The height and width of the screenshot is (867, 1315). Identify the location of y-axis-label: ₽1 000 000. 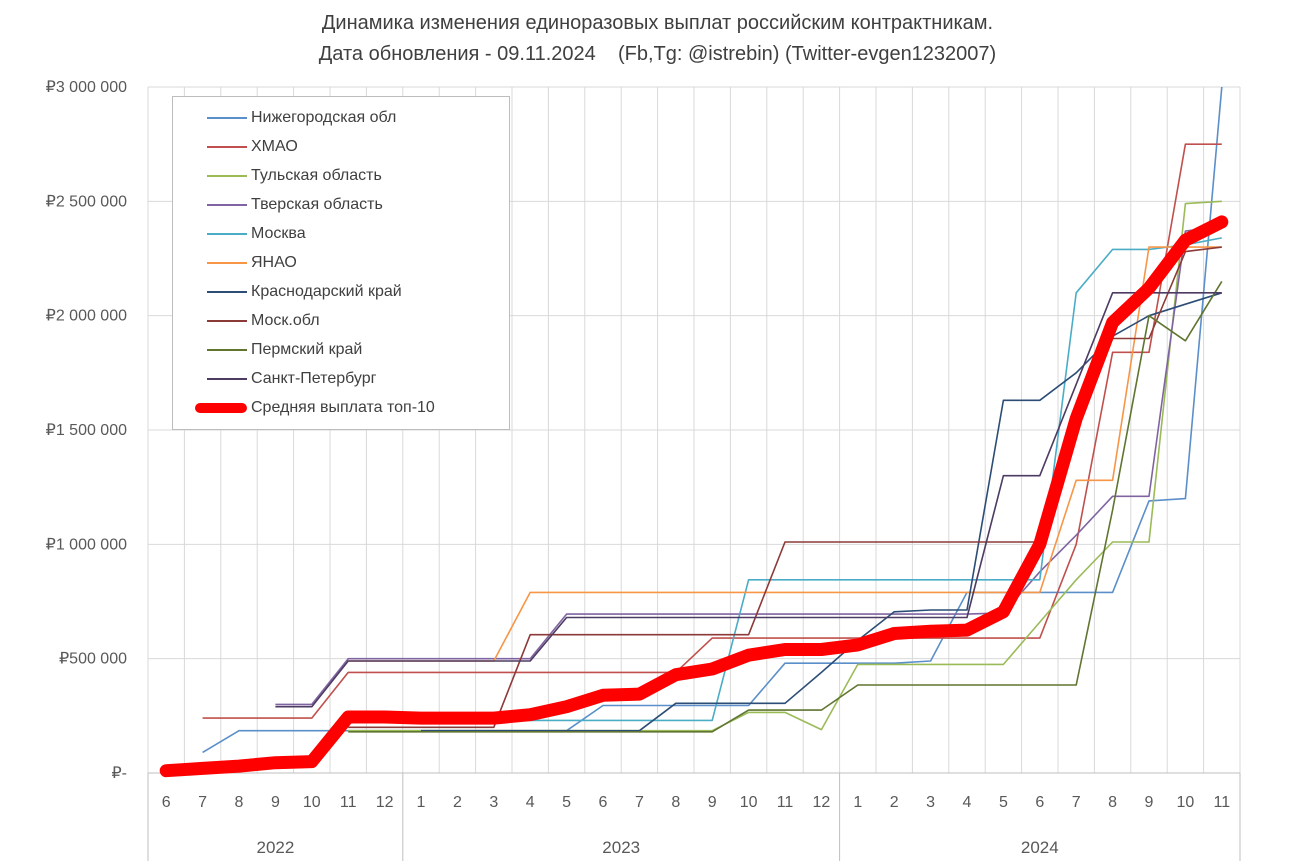
(86, 544).